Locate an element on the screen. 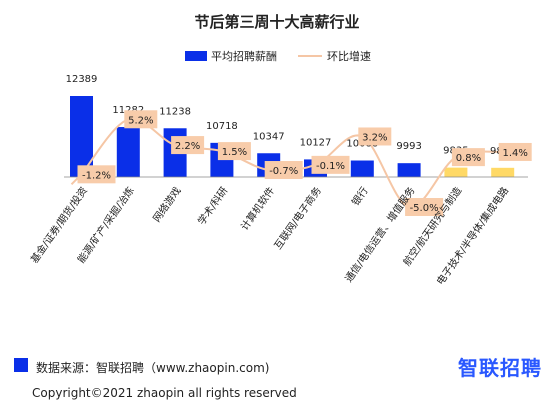  growth-label: -5.0% is located at coordinates (424, 208).